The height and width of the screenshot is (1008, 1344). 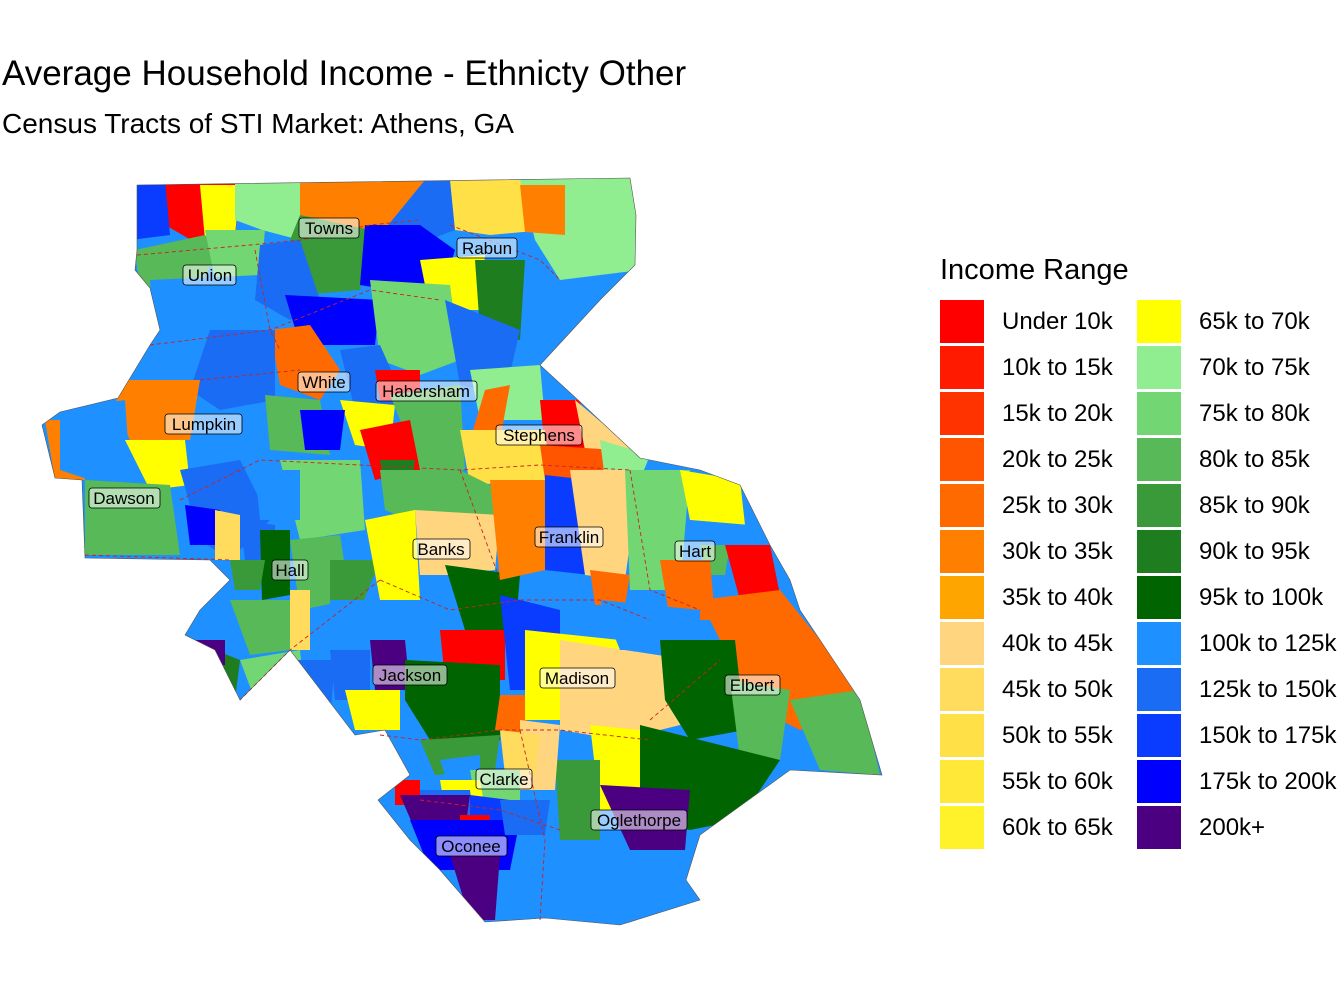 What do you see at coordinates (1057, 643) in the screenshot?
I see `legend-label: 40k to 45k` at bounding box center [1057, 643].